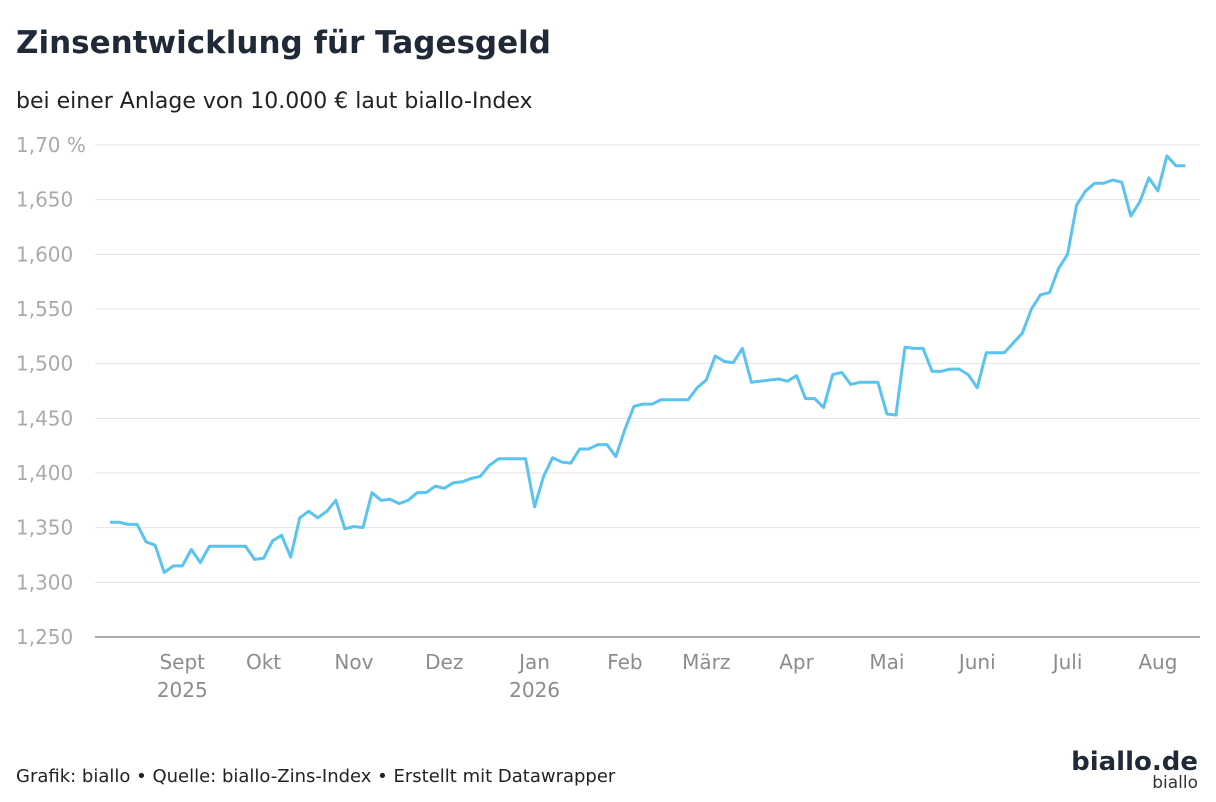  I want to click on x-tick-label: Feb, so click(625, 662).